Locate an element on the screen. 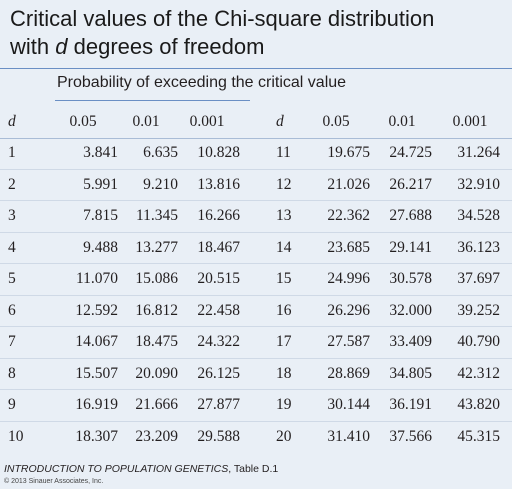 This screenshot has height=489, width=512. table-cell: 24.996 is located at coordinates (348, 278).